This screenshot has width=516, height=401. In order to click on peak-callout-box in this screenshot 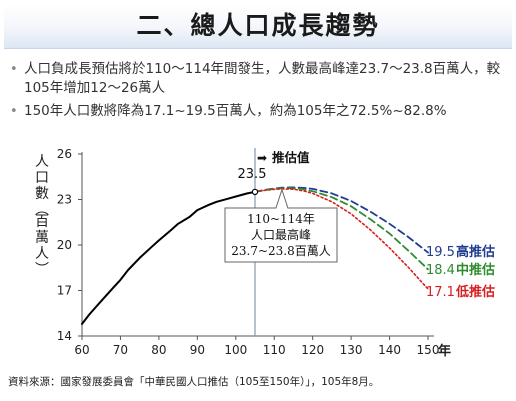, I will do `click(281, 225)`.